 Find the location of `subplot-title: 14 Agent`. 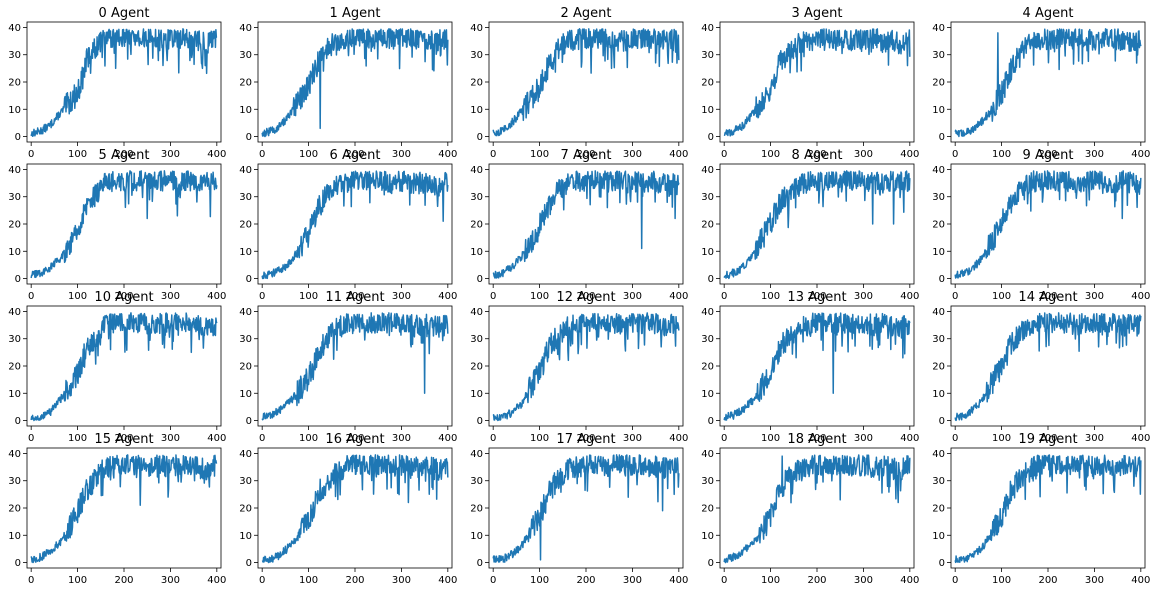

subplot-title: 14 Agent is located at coordinates (1047, 297).